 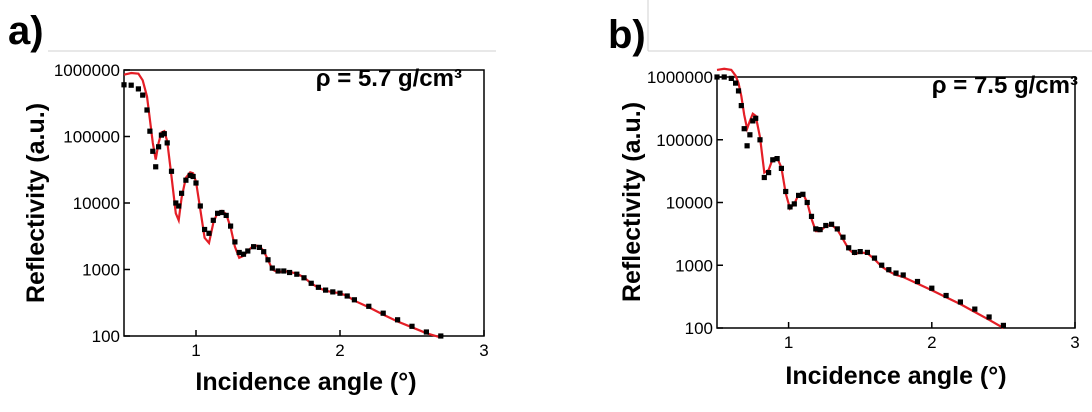 I want to click on panel-b-y-tick-label: 100000, so click(x=684, y=140).